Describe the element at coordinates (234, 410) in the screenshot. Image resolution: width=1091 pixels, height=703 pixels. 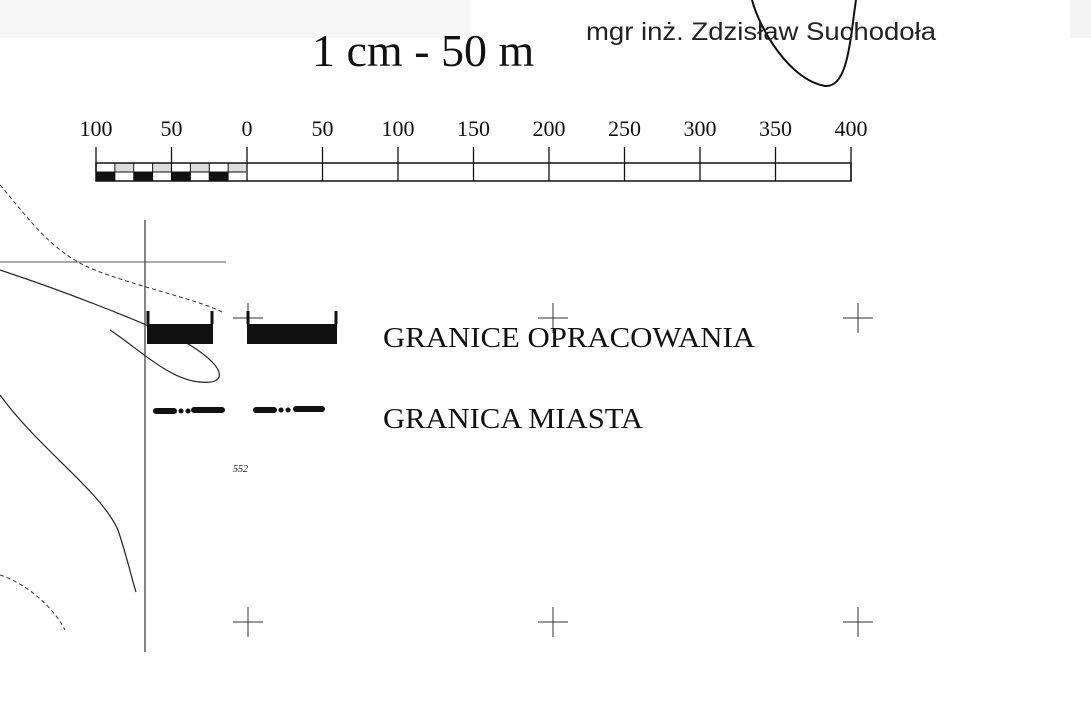
I see `symbol-dots` at that location.